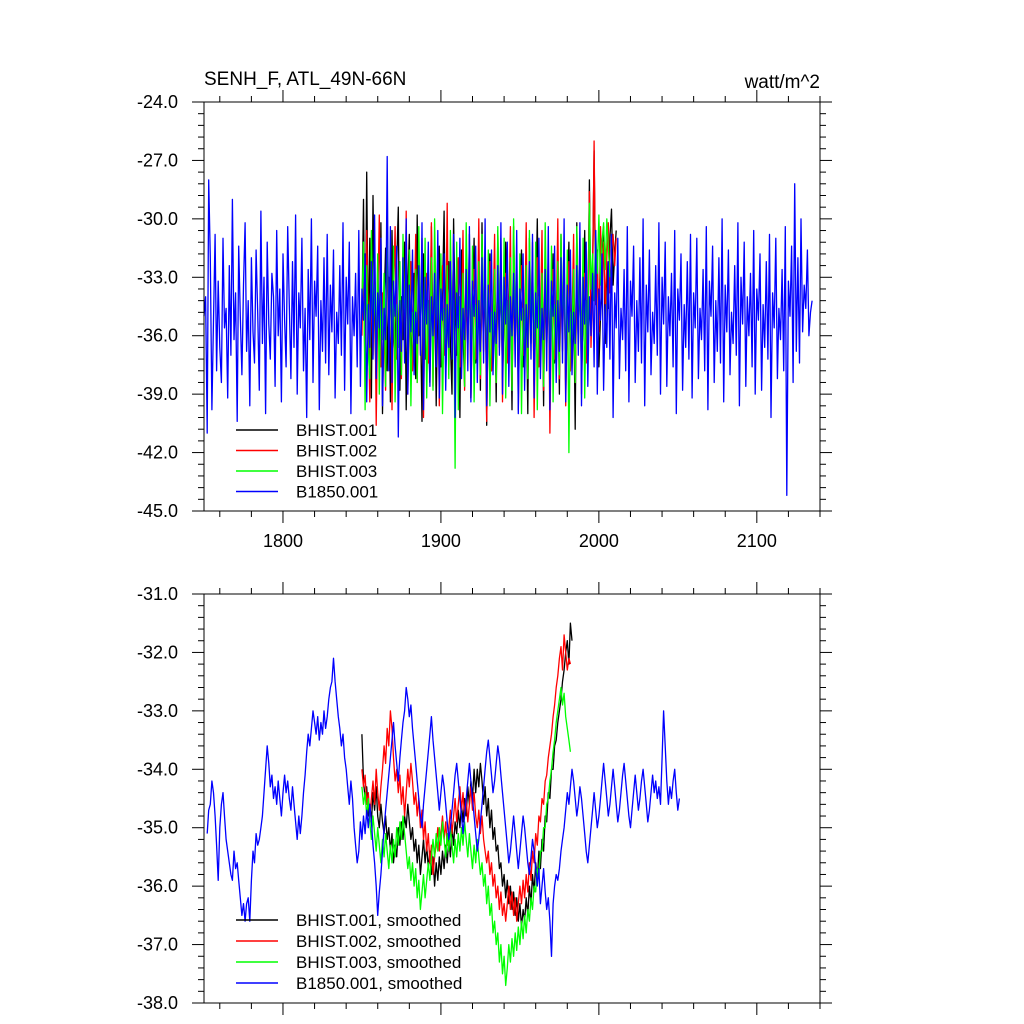 This screenshot has width=1024, height=1024. I want to click on x-tick-label: 2100, so click(757, 541).